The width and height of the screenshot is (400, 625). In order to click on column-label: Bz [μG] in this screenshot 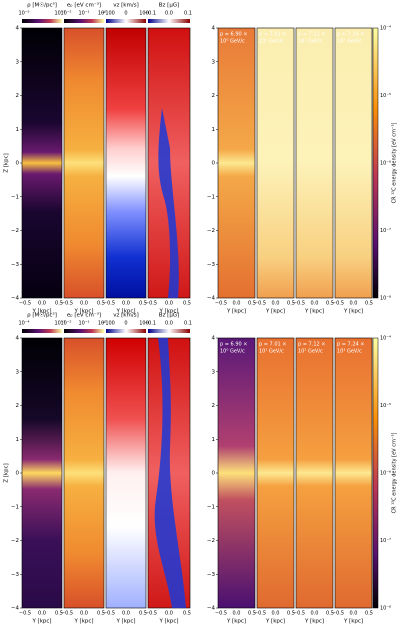, I will do `click(169, 6)`.